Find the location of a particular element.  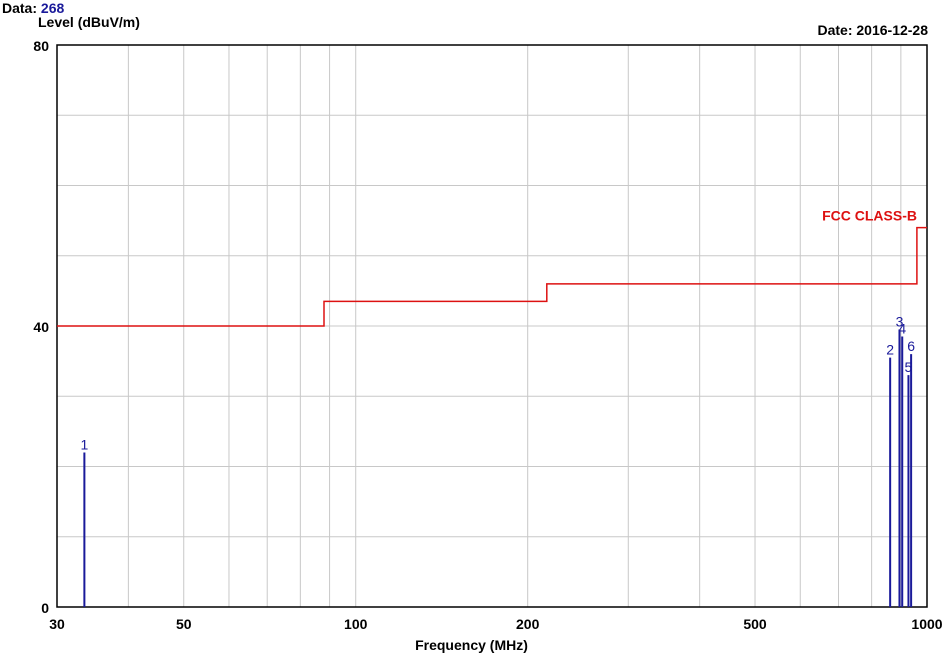

x-tick-label: 500 is located at coordinates (755, 624).